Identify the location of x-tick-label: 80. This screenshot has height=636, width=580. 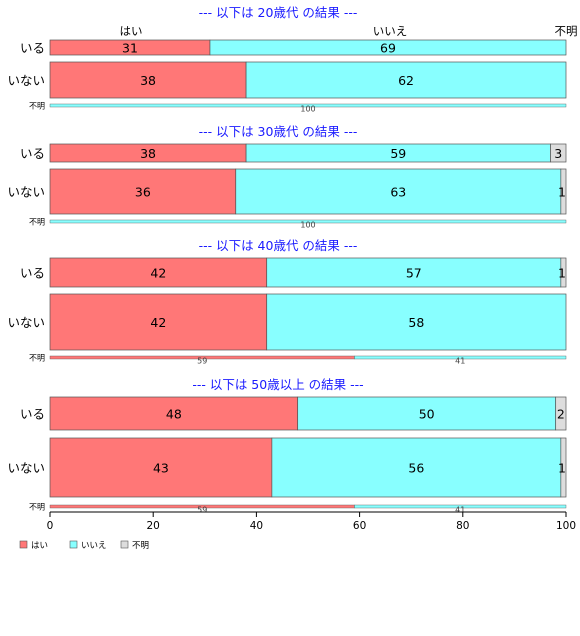
(462, 526).